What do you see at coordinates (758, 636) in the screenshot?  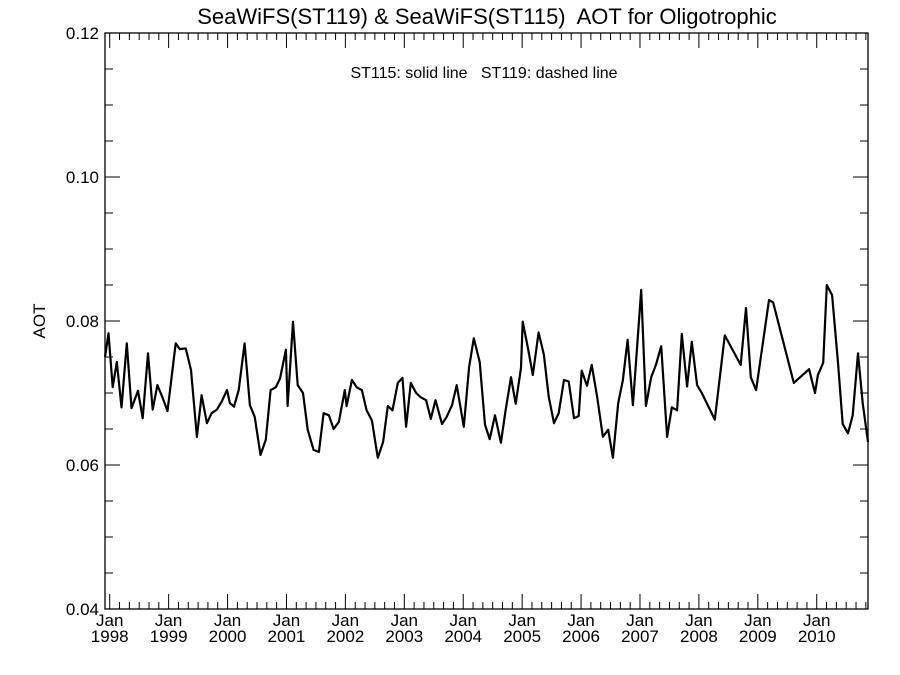 I see `x-tick-label-year: 2009` at bounding box center [758, 636].